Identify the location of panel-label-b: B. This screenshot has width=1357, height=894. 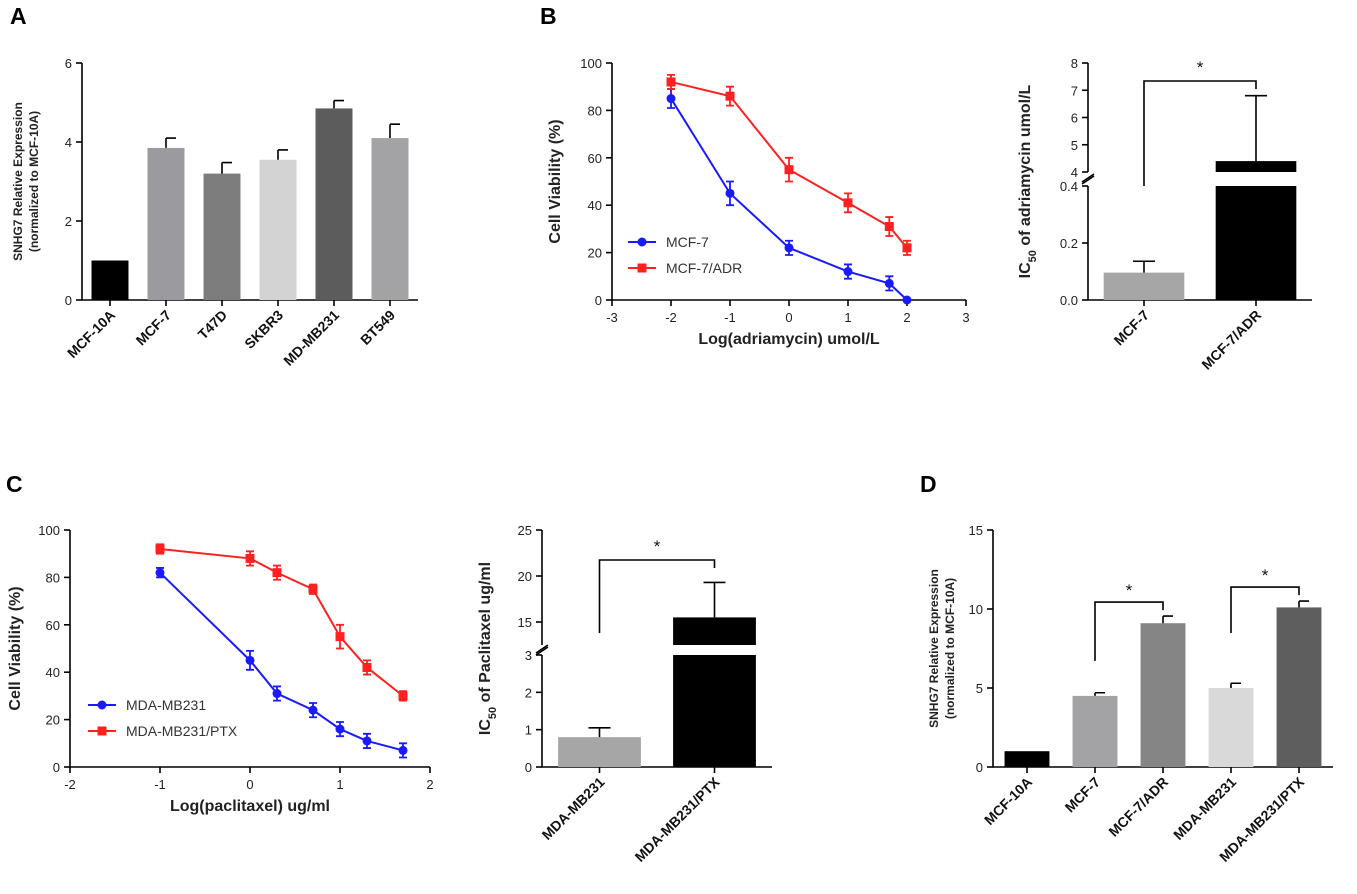
(548, 16).